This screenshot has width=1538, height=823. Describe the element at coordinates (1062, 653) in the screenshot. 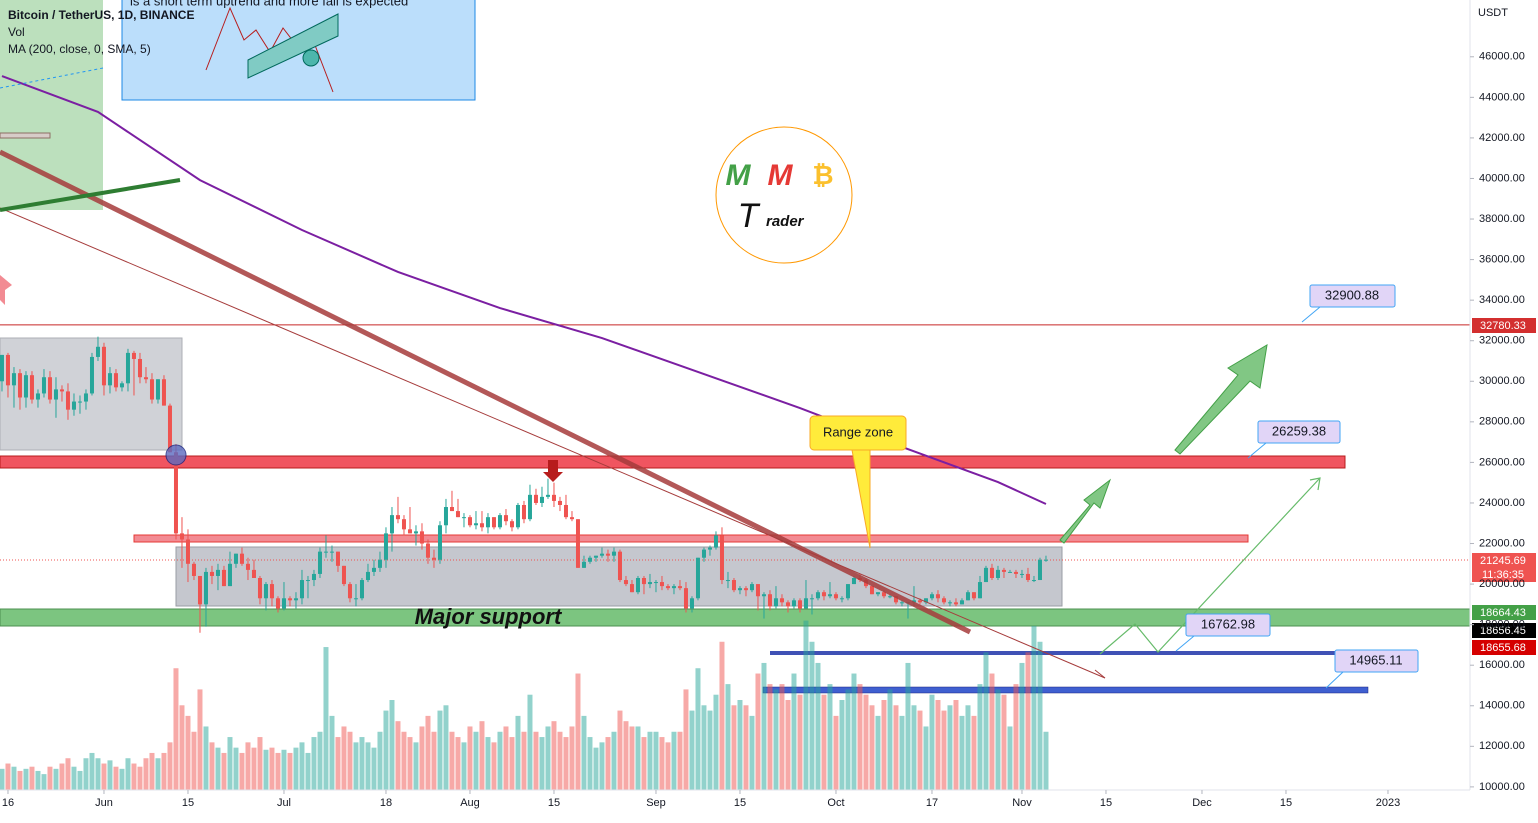

I see `target-line` at that location.